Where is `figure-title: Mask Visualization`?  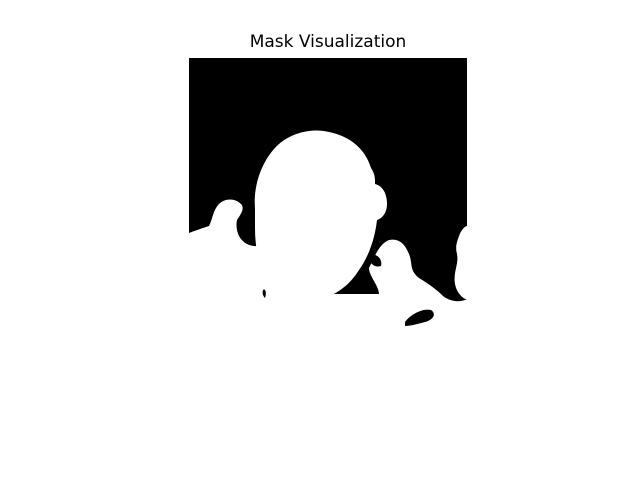
figure-title: Mask Visualization is located at coordinates (328, 42).